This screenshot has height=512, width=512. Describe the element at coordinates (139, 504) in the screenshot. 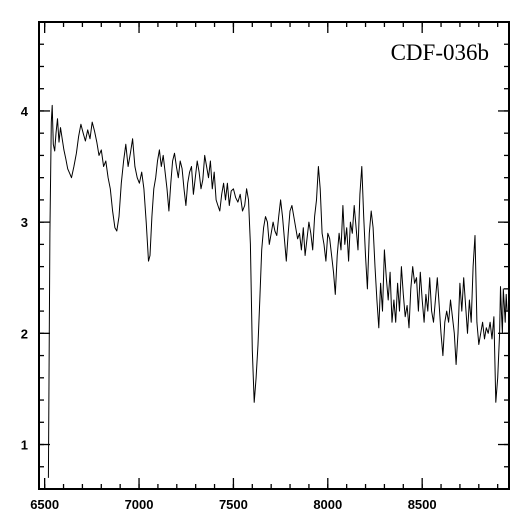

I see `x-tick-label: 7000` at that location.